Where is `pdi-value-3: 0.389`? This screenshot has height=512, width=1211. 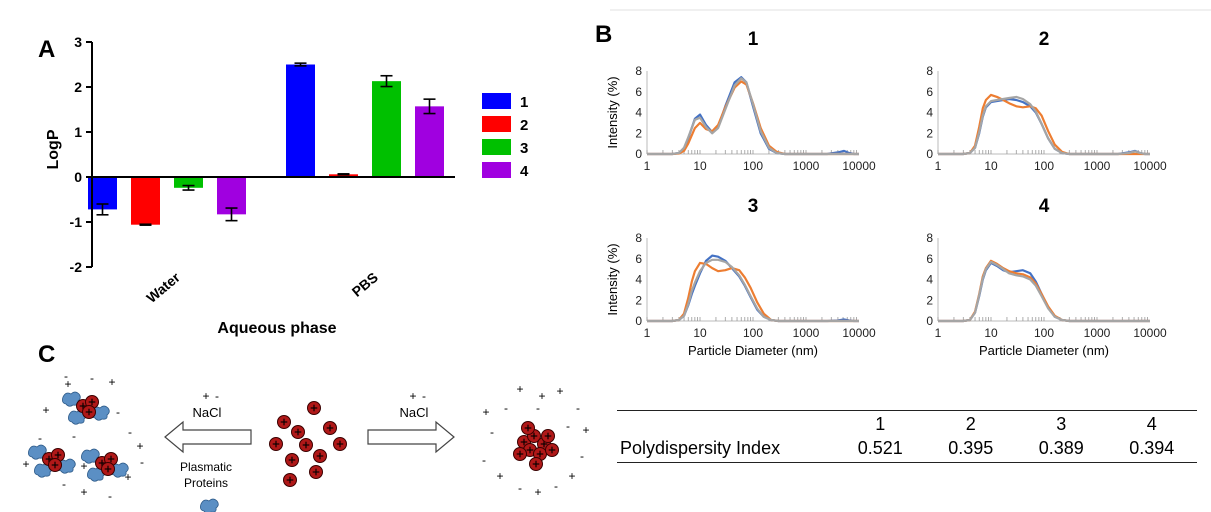
pdi-value-3: 0.389 is located at coordinates (1061, 448).